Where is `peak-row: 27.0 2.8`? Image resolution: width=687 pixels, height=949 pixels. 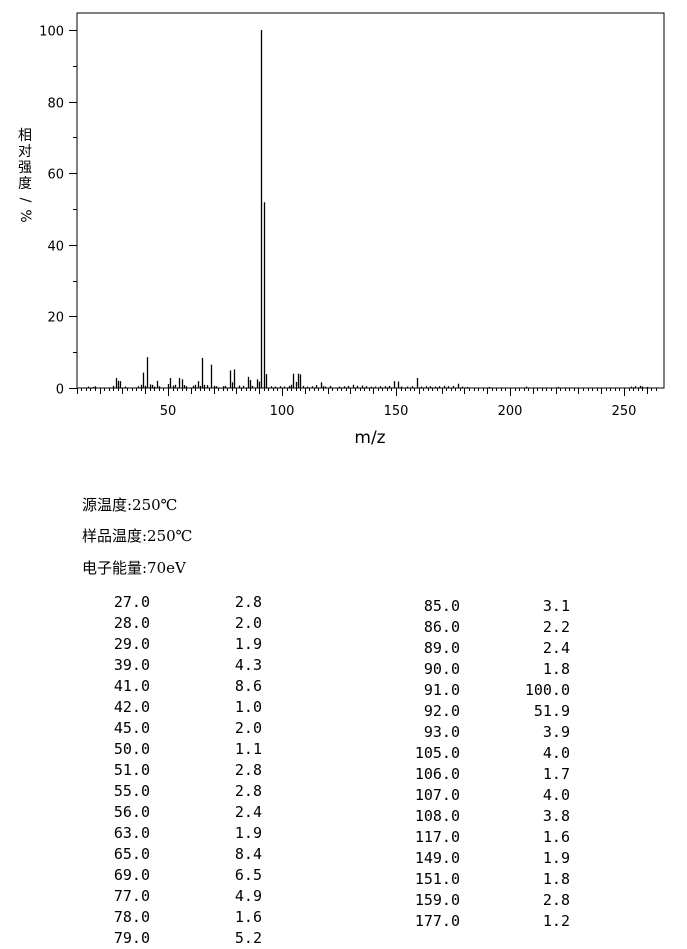 peak-row: 27.0 2.8 is located at coordinates (131, 602).